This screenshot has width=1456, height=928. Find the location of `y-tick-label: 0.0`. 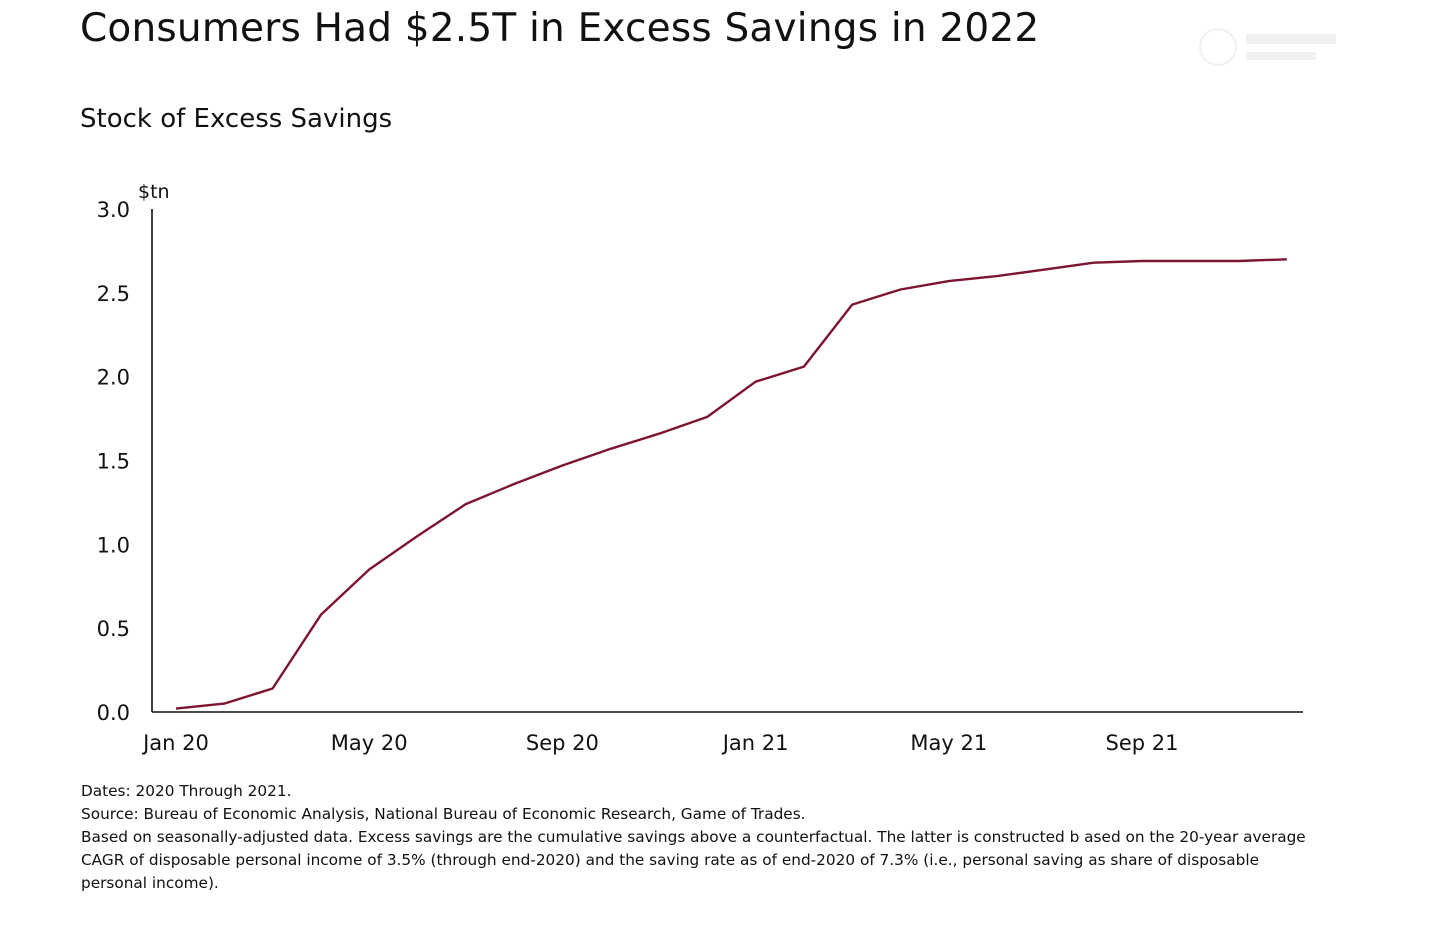

y-tick-label: 0.0 is located at coordinates (113, 713).